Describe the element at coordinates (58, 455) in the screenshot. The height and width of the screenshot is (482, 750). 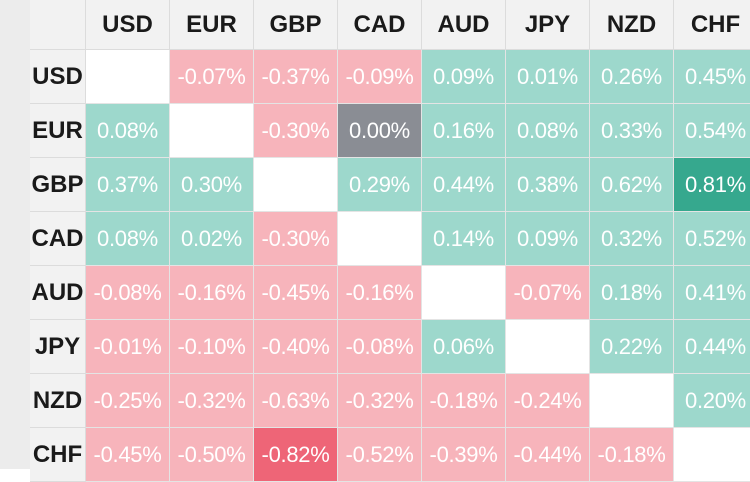
I see `row-header-chf: CHF` at that location.